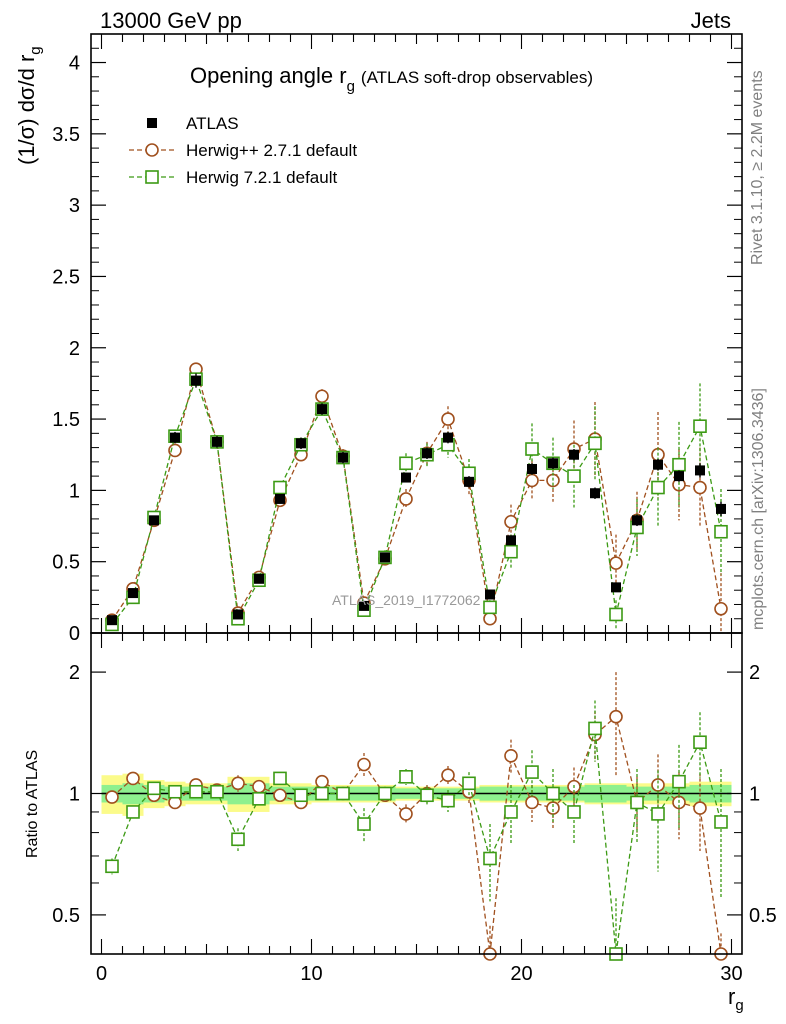 The height and width of the screenshot is (1024, 786). I want to click on x-tick-label: 30, so click(731, 974).